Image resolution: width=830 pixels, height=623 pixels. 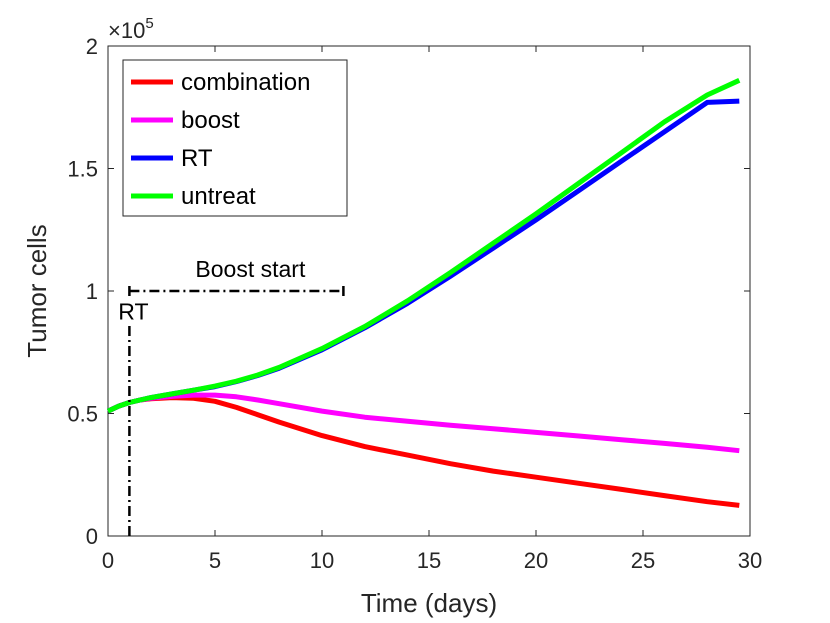 What do you see at coordinates (218, 196) in the screenshot?
I see `legend-label-untreat: untreat` at bounding box center [218, 196].